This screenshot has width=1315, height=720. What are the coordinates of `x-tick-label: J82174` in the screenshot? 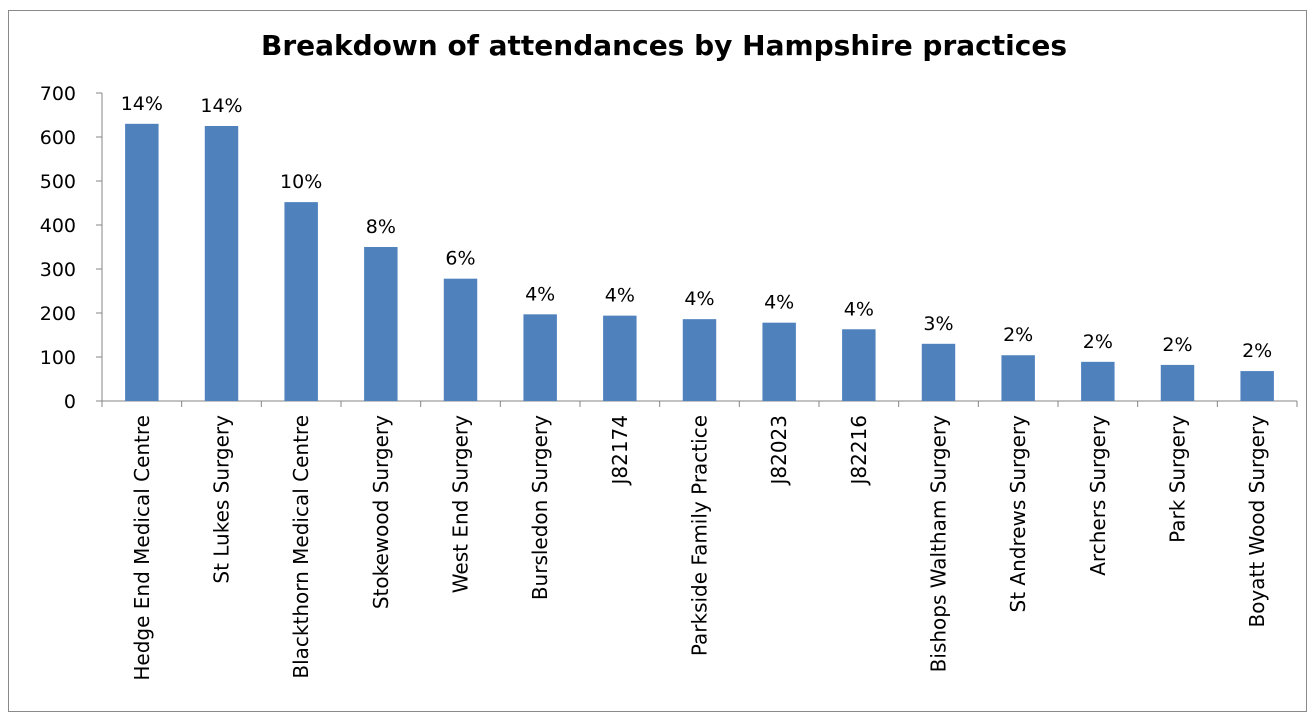 It's located at (620, 451).